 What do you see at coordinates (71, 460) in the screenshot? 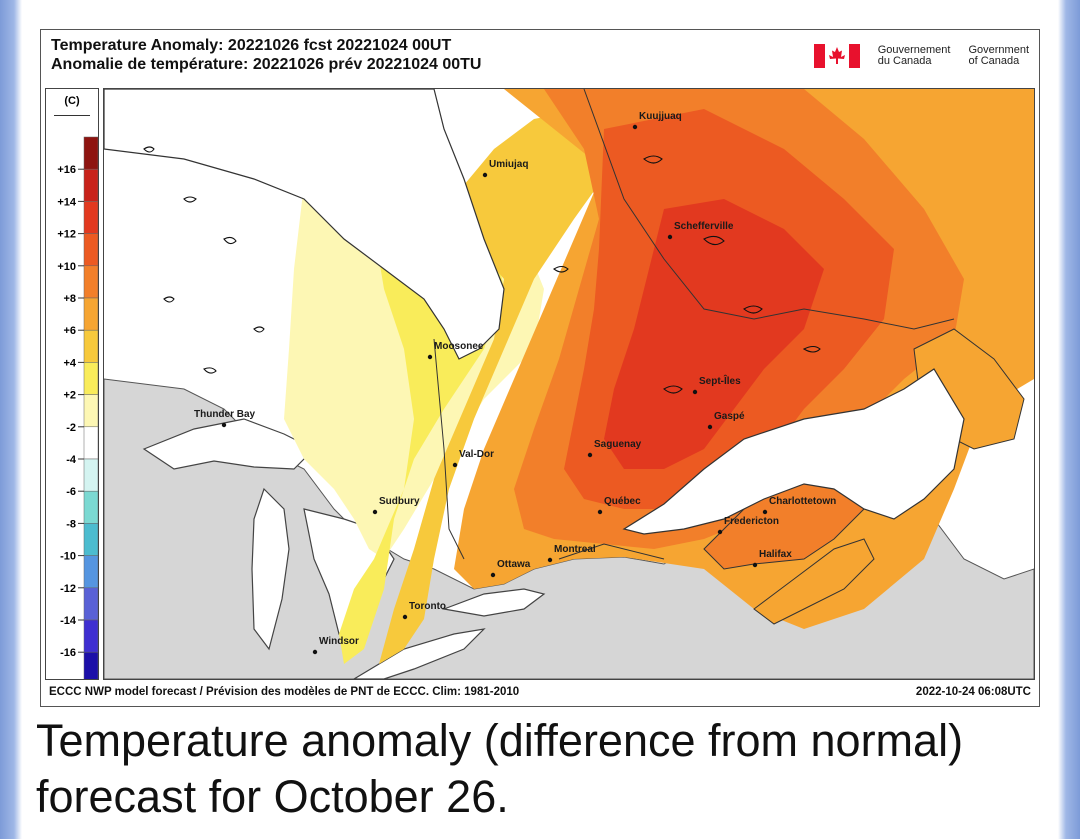
I see `legend-tick-label: -4` at bounding box center [71, 460].